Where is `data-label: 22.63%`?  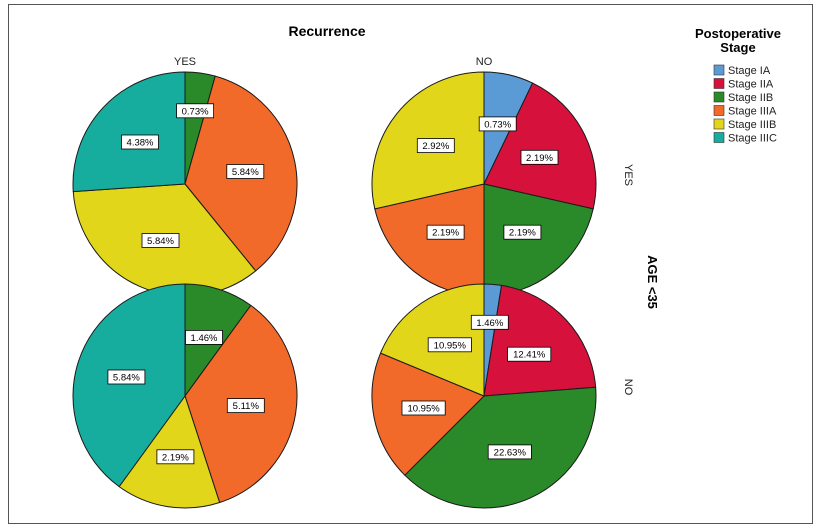 data-label: 22.63% is located at coordinates (509, 452).